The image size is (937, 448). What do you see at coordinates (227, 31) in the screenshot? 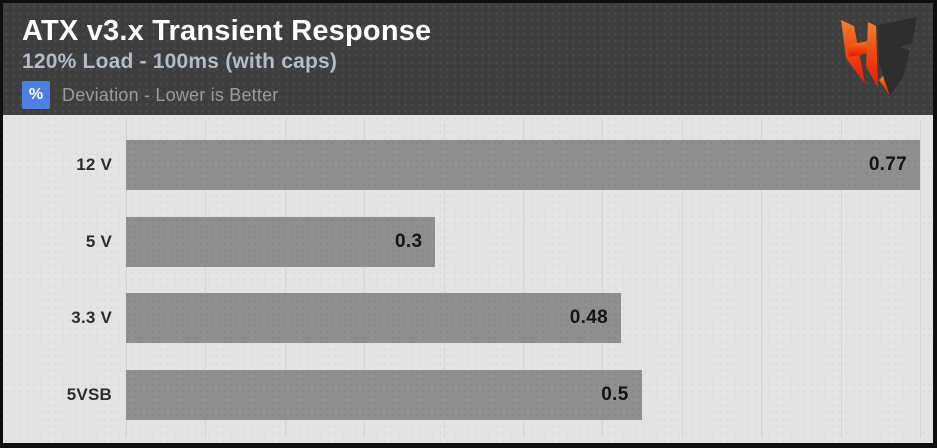
I see `chart-title: ATX v3.x Transient Response` at bounding box center [227, 31].